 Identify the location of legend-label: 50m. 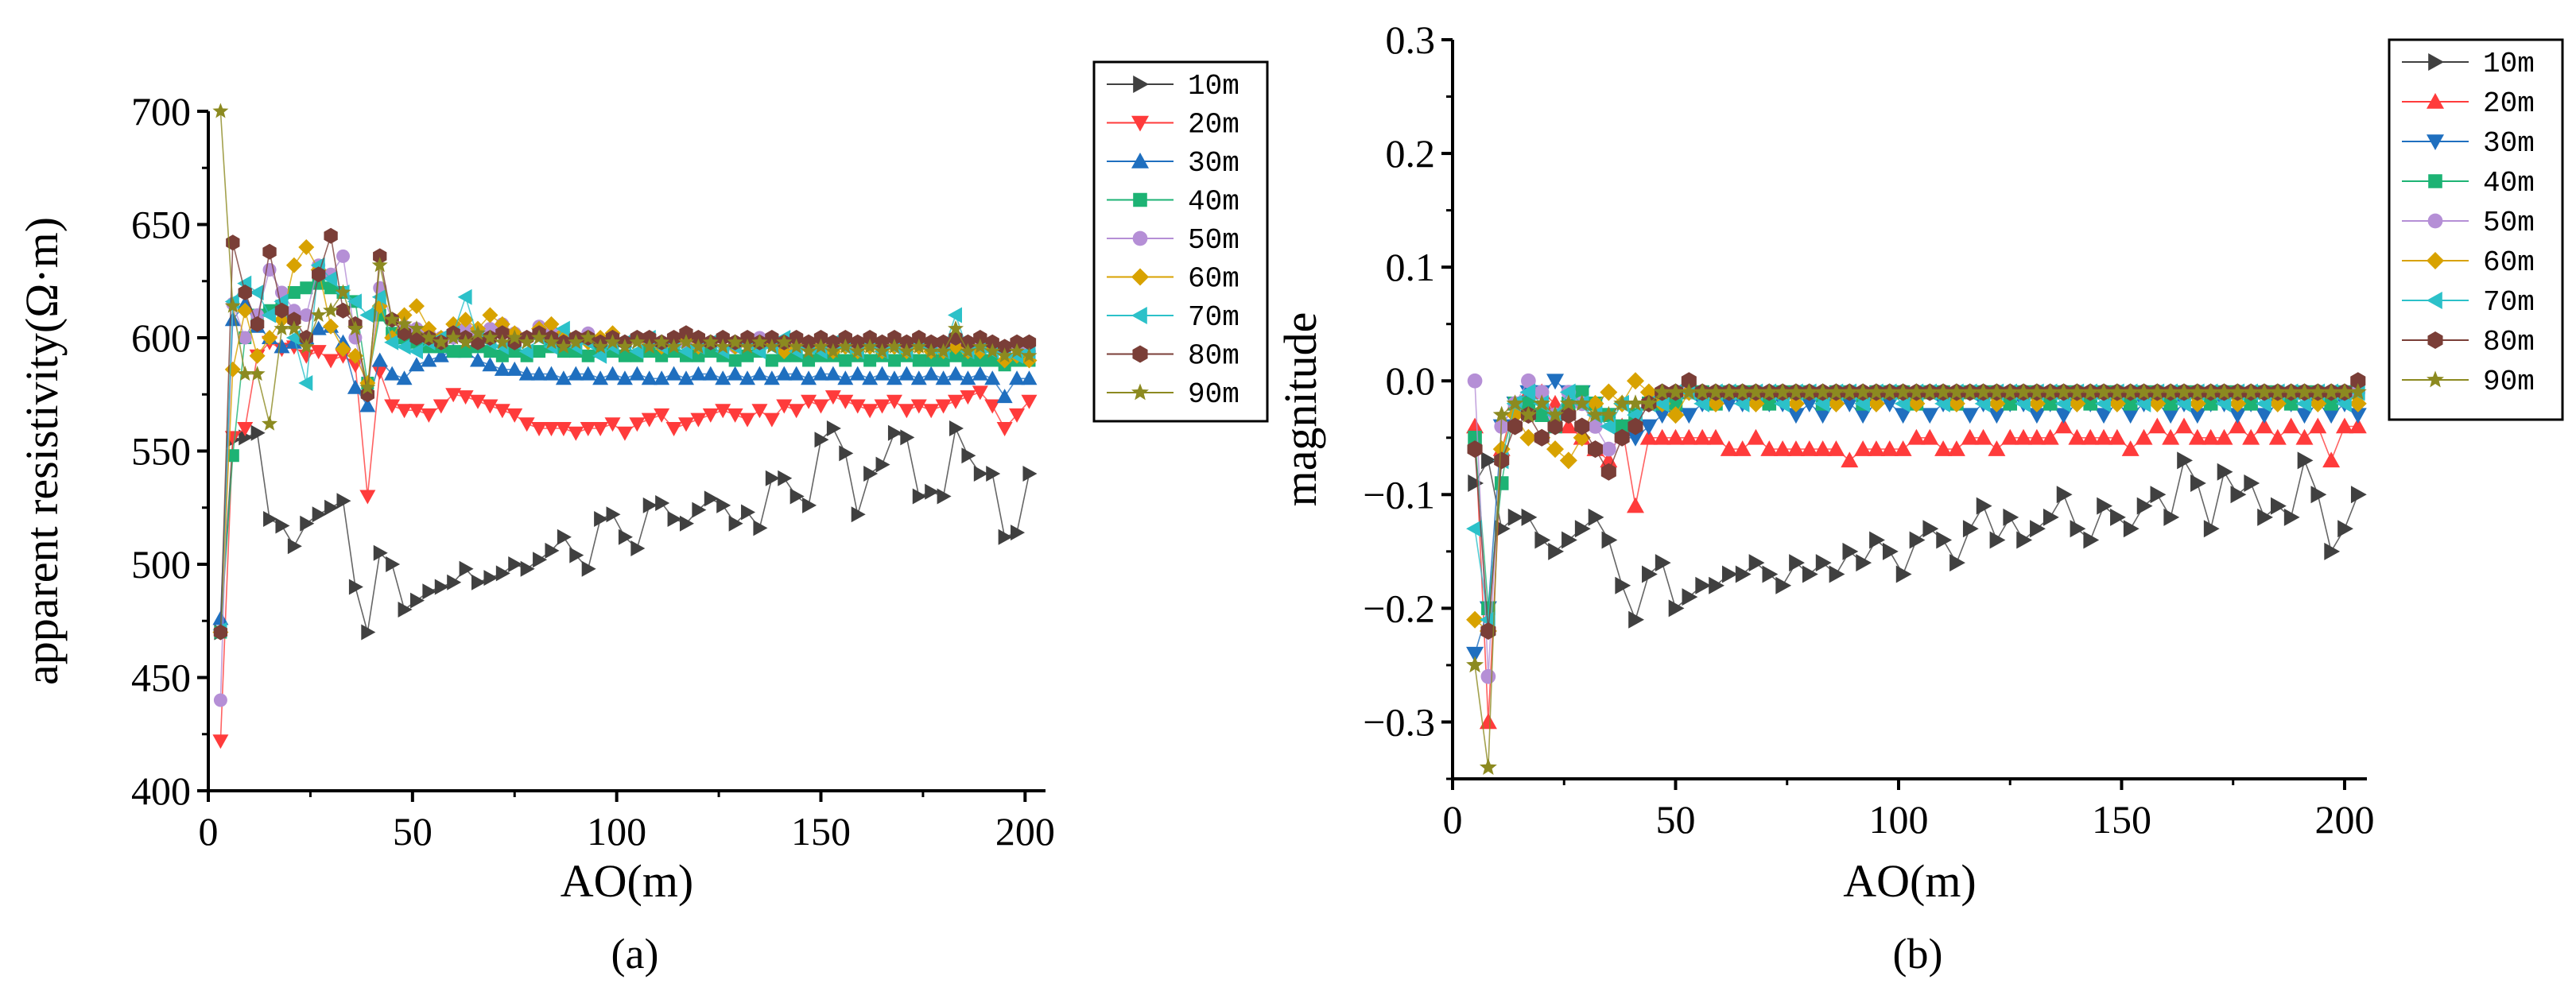
(2509, 223).